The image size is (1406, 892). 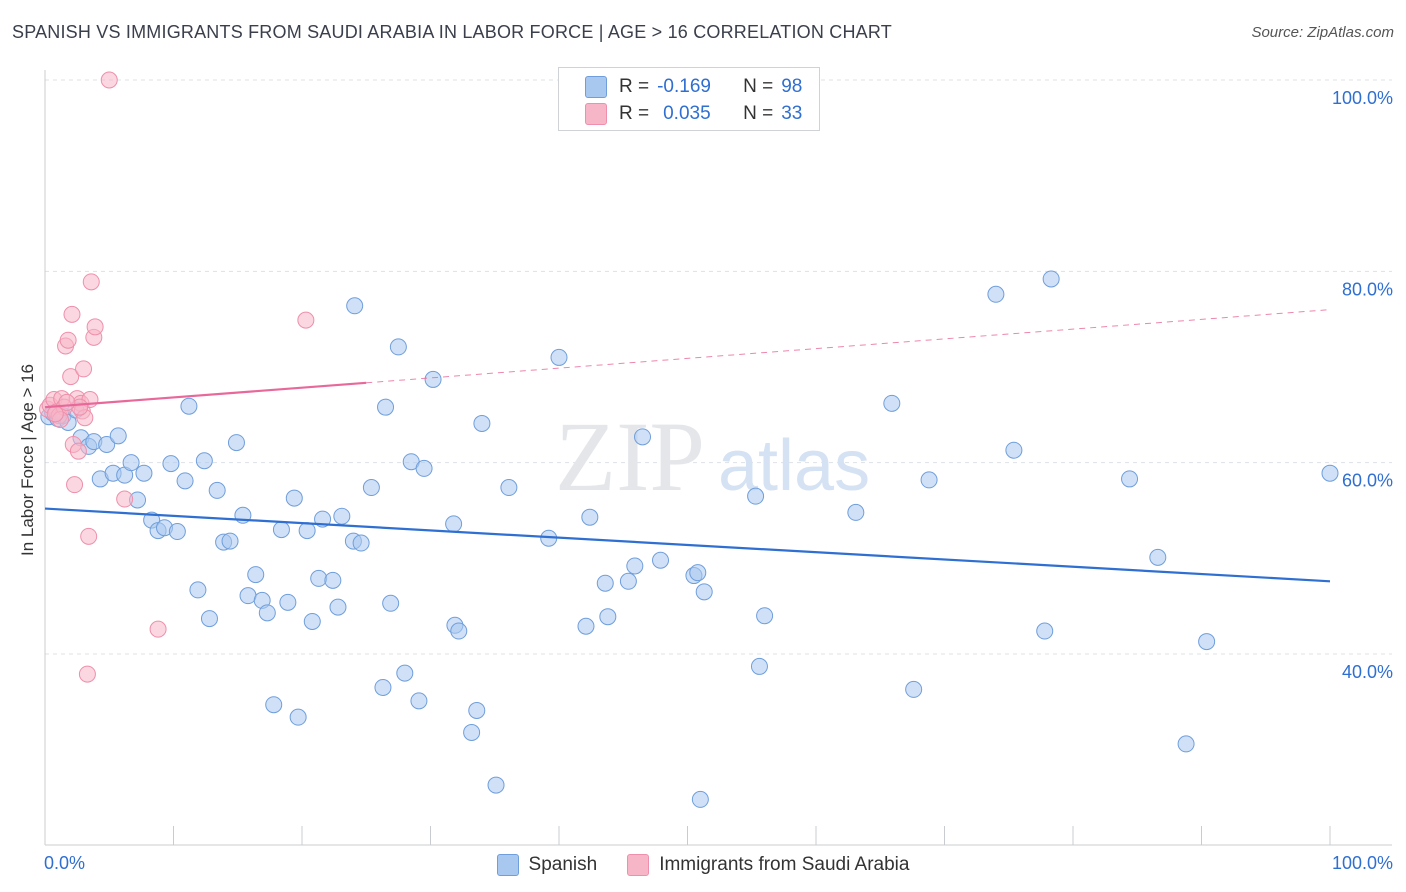 What do you see at coordinates (546, 865) in the screenshot?
I see `legend-item-spanish: Spanish` at bounding box center [546, 865].